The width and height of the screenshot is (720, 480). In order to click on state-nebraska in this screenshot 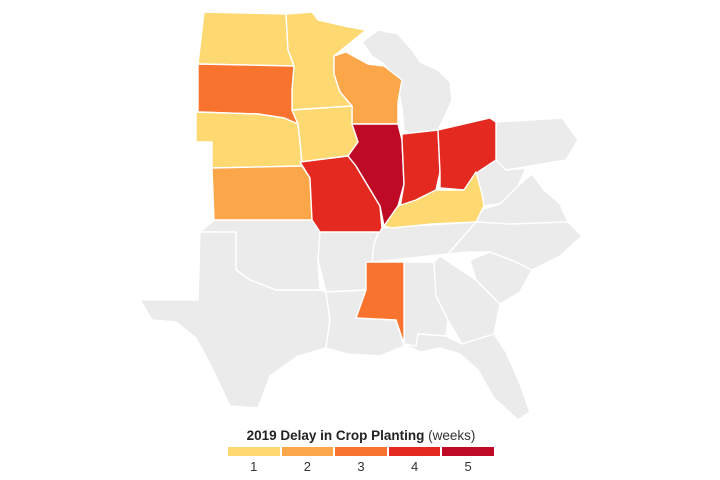, I will do `click(249, 140)`.